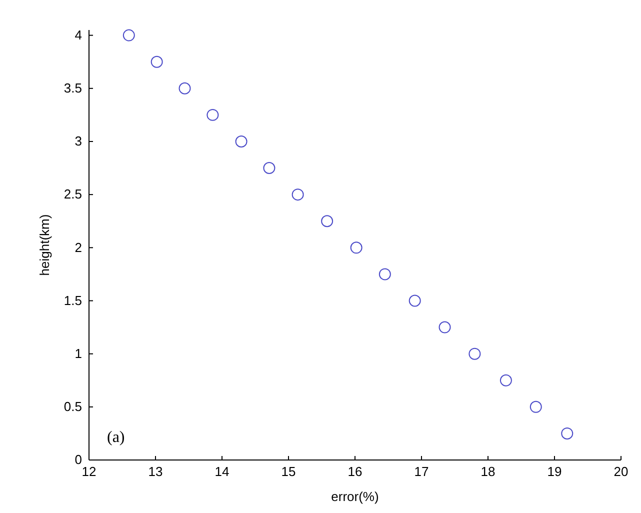 This screenshot has height=513, width=641. I want to click on x-tick-label: 15, so click(288, 472).